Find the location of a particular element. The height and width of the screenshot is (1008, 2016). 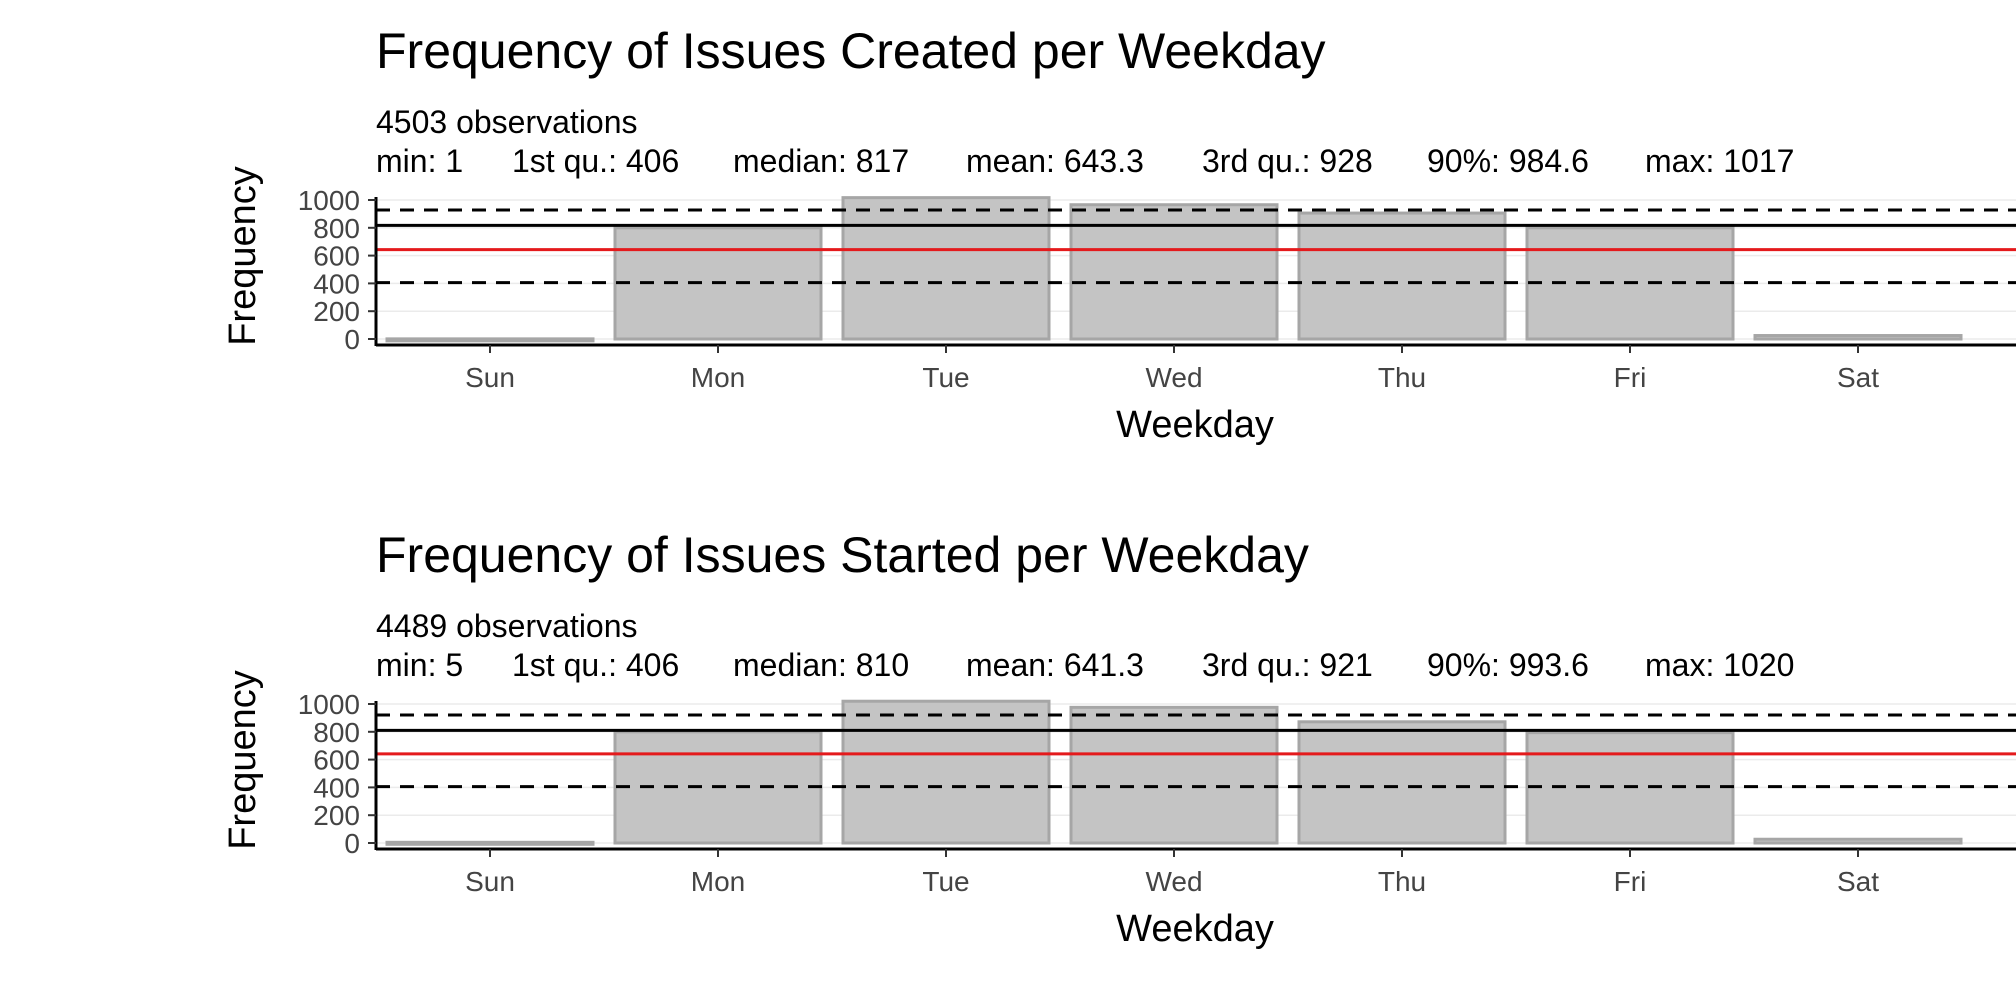

summary-stat: 3rd qu.: 921 is located at coordinates (1287, 665).